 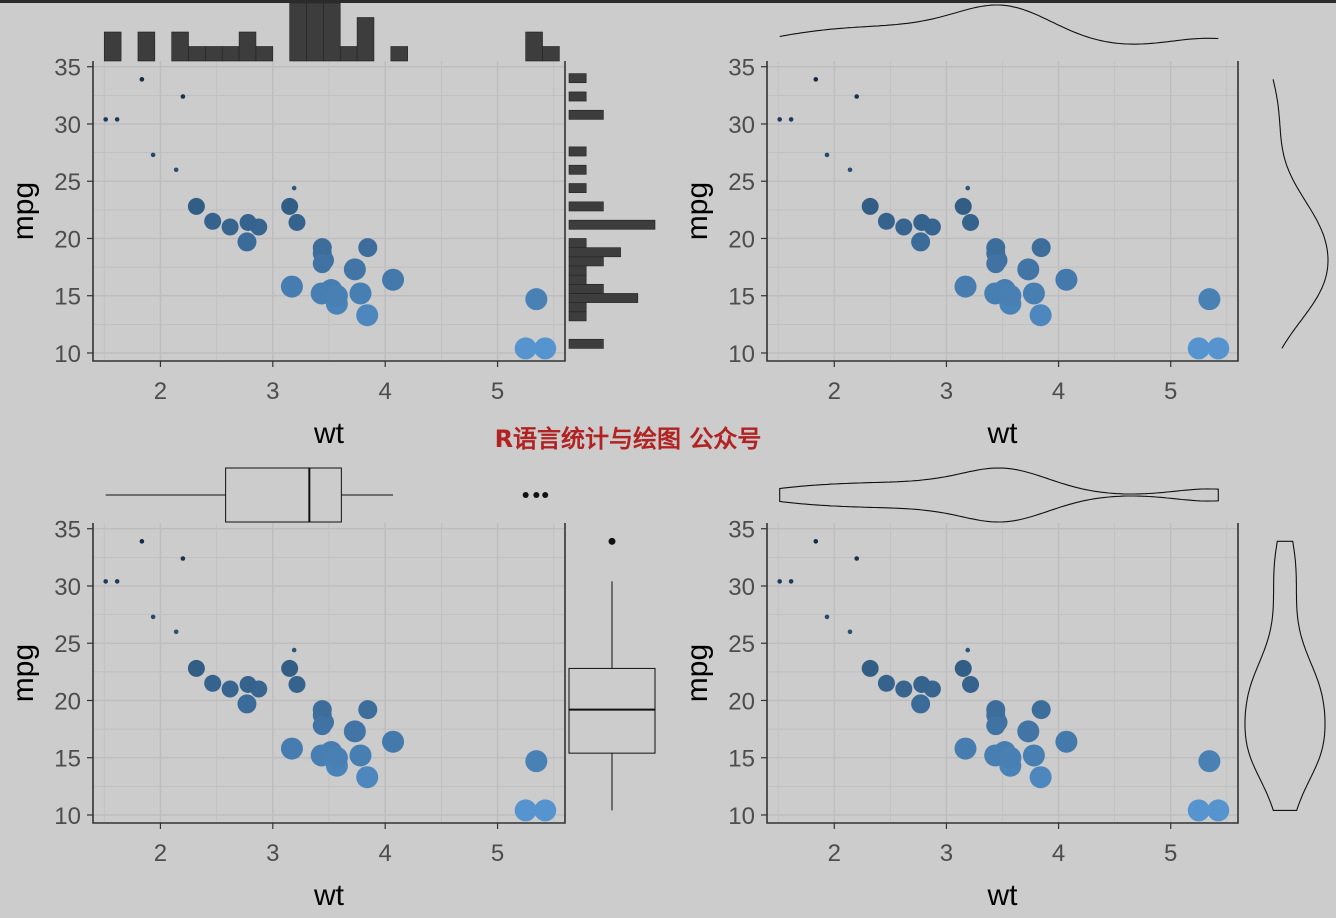 I want to click on x-violin, so click(x=999, y=495).